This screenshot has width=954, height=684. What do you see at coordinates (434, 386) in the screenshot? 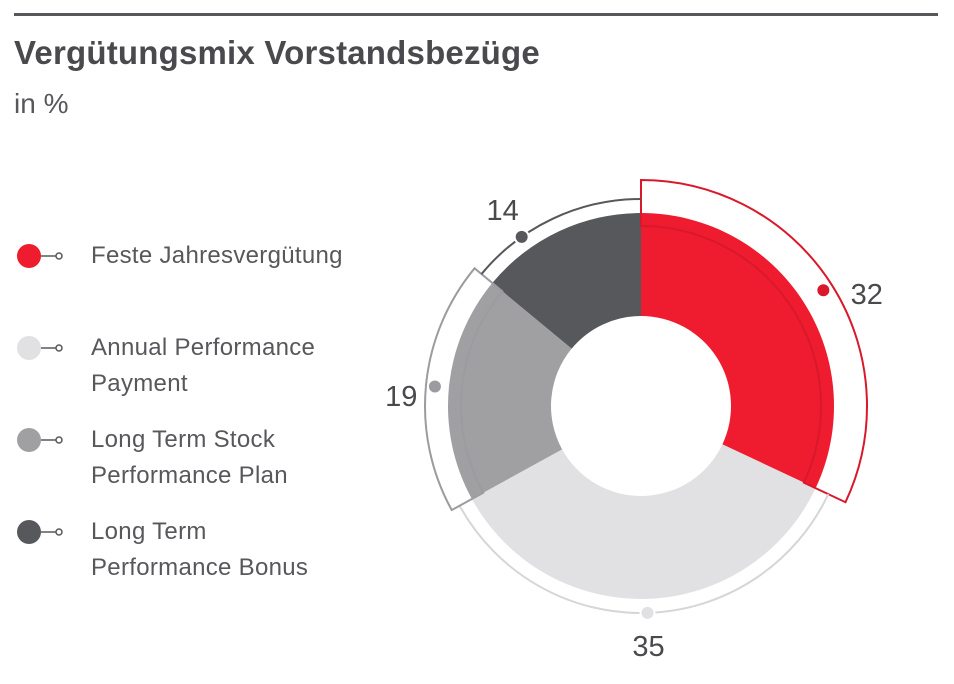
I see `donut-marker-dot-long-term-stock-performance-plan` at bounding box center [434, 386].